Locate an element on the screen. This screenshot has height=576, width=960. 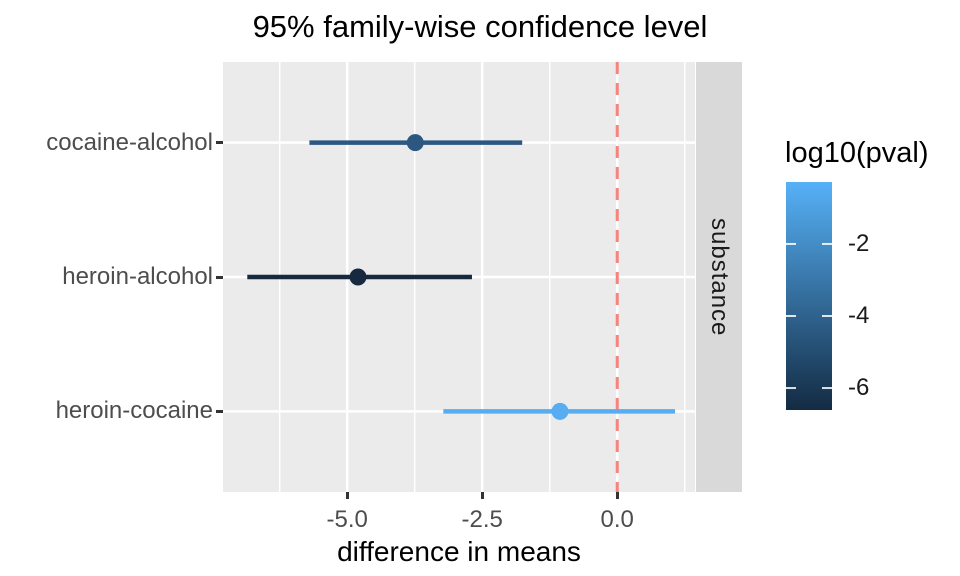
legend-title: log10(pval) is located at coordinates (857, 153).